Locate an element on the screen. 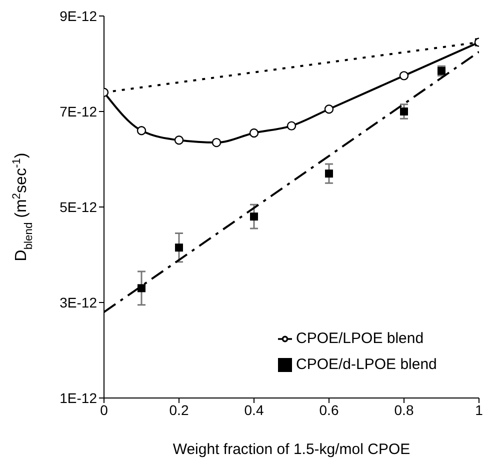 This screenshot has width=489, height=462. y-tick-label: 5E-12 is located at coordinates (79, 206).